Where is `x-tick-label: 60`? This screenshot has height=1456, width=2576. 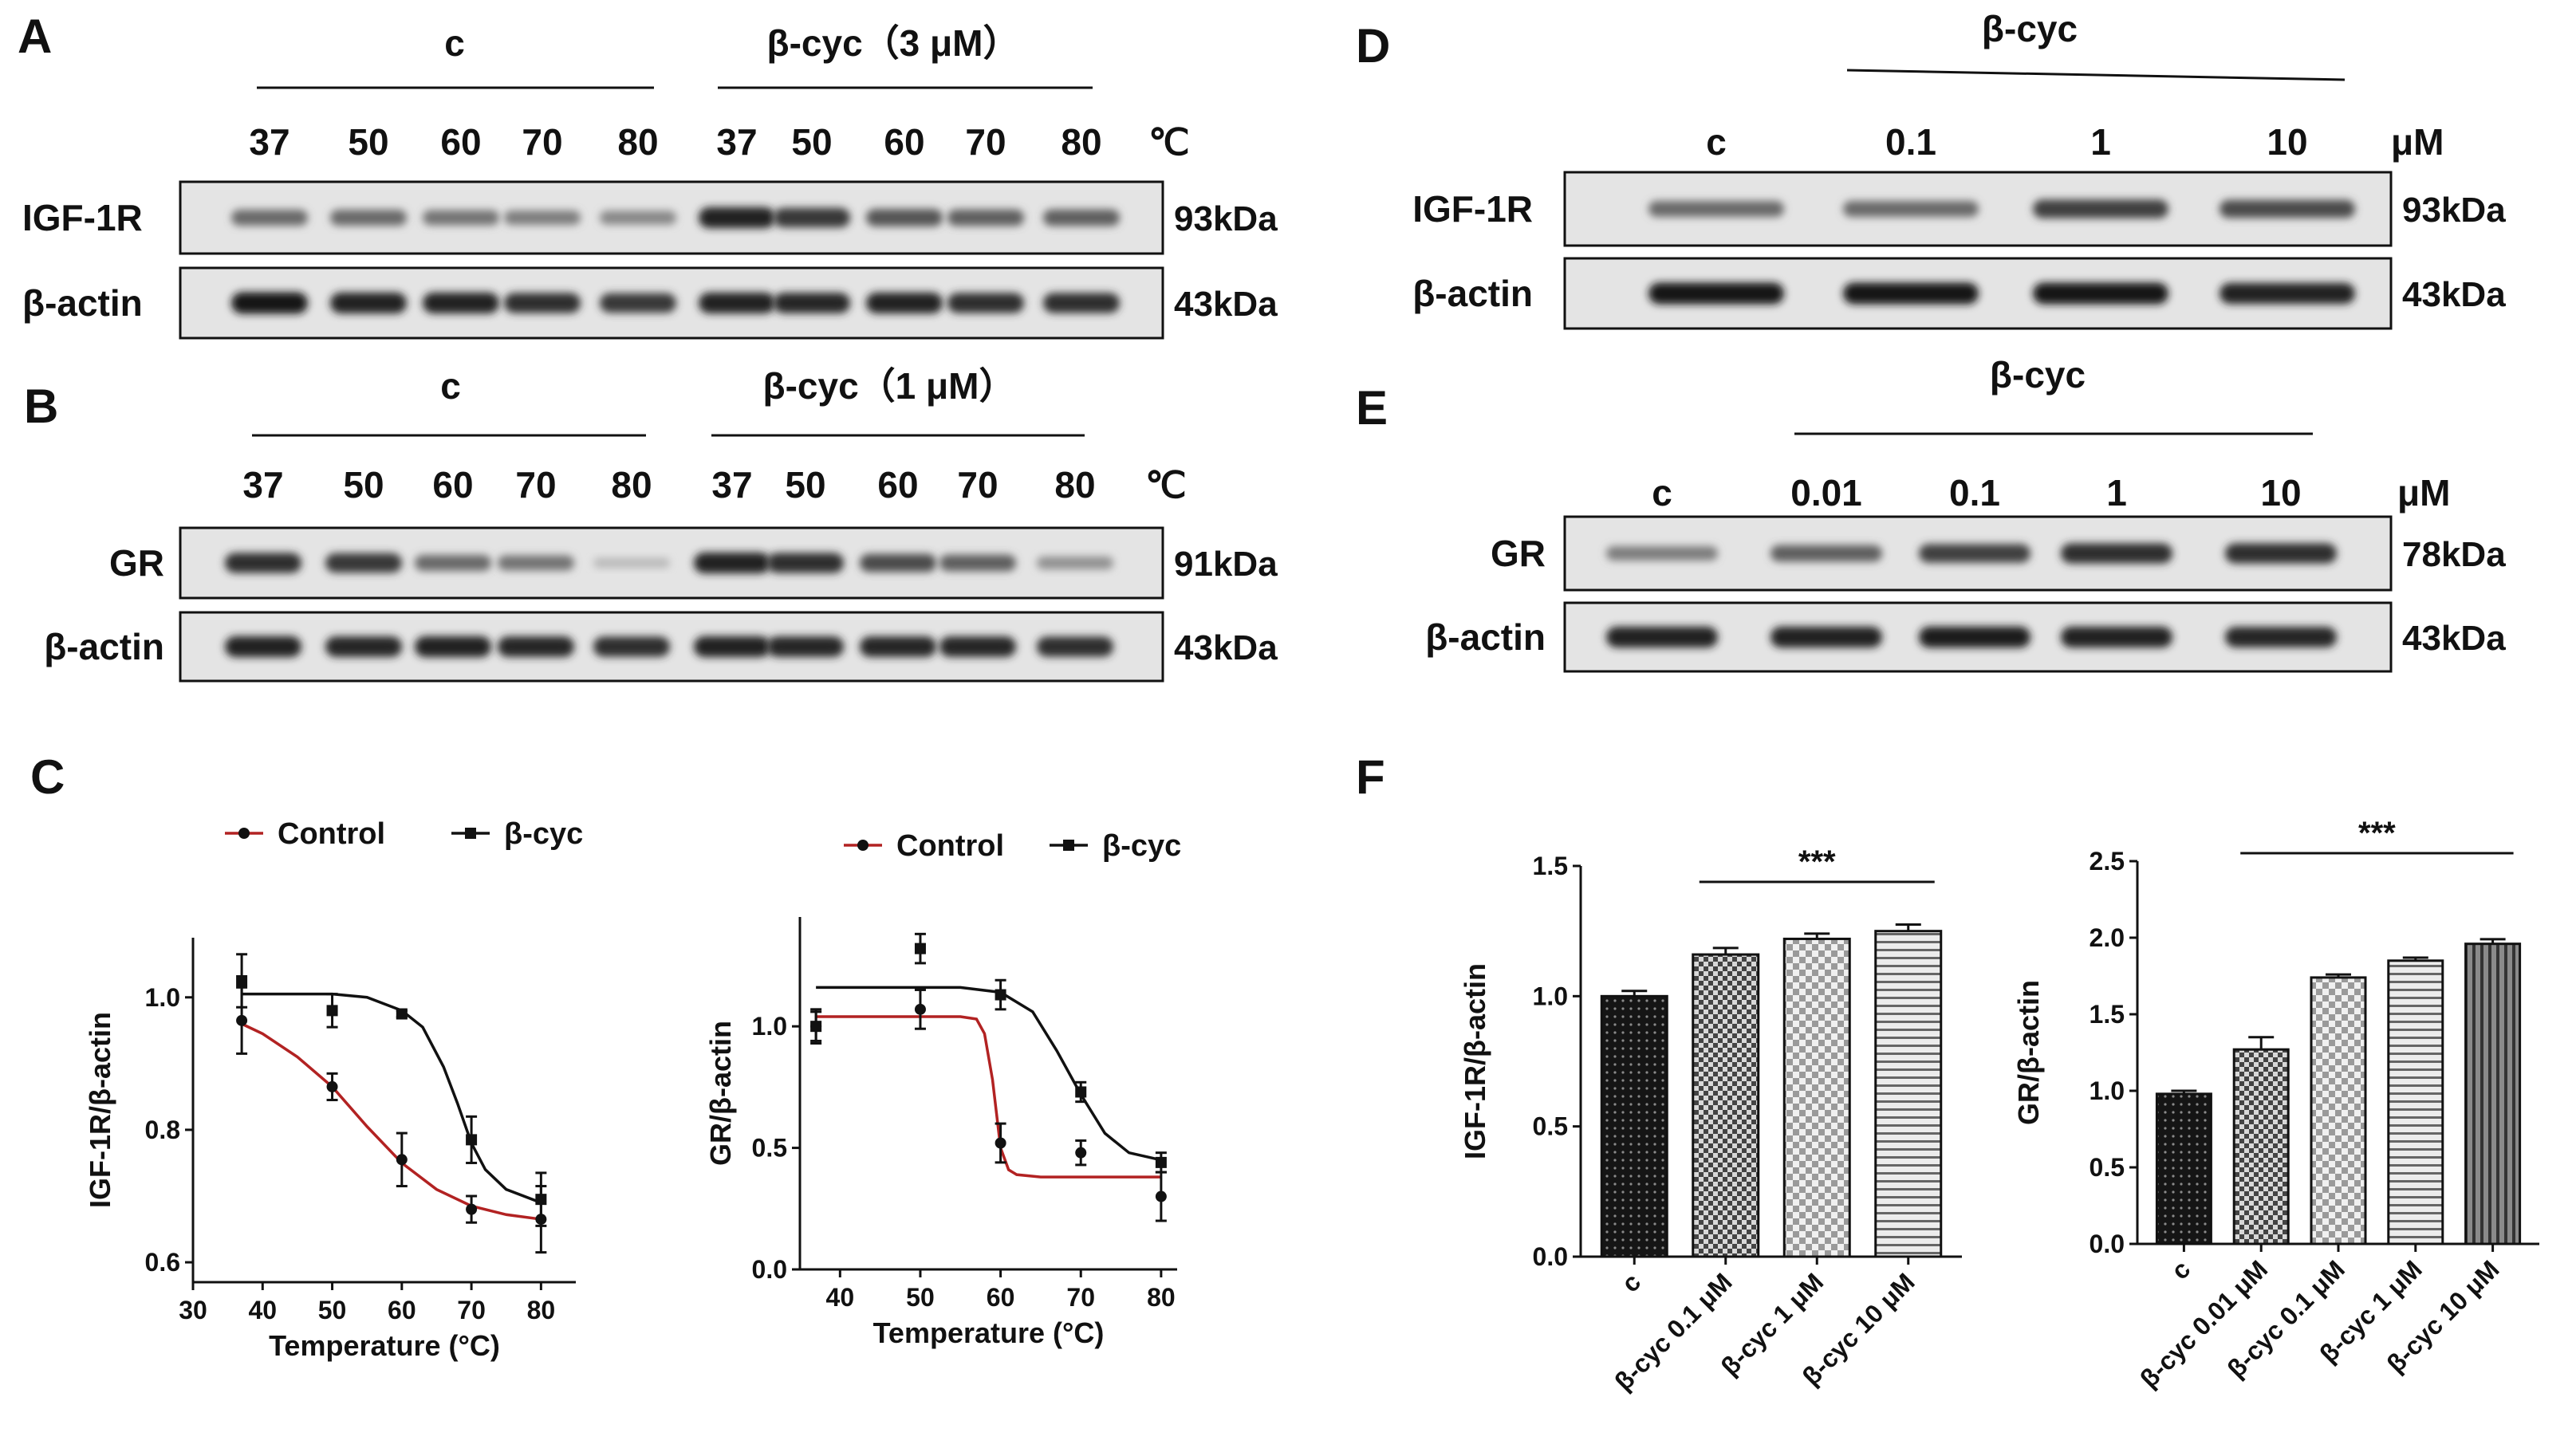
x-tick-label: 60 is located at coordinates (1001, 1297).